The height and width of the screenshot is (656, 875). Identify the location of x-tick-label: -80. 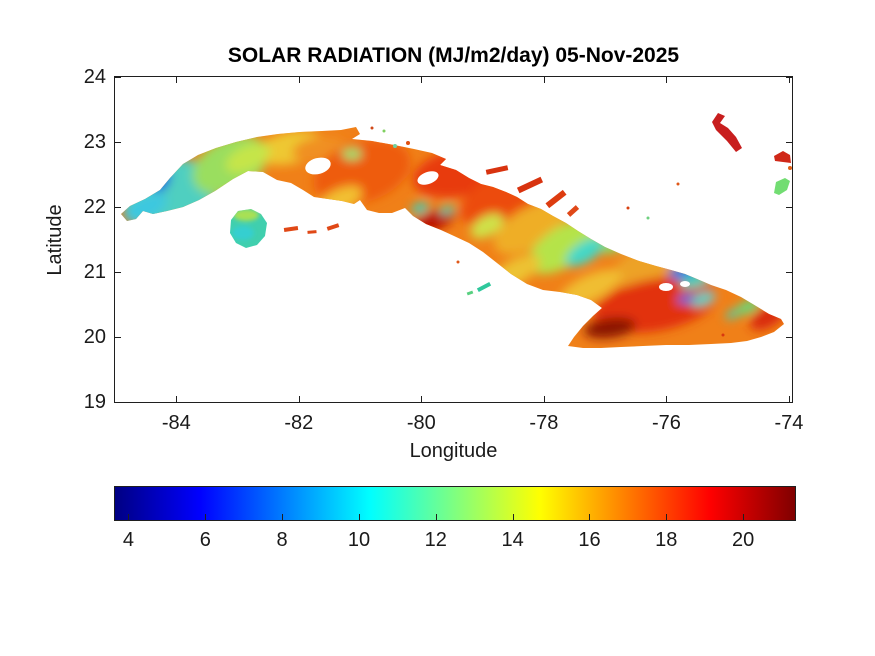
(421, 423).